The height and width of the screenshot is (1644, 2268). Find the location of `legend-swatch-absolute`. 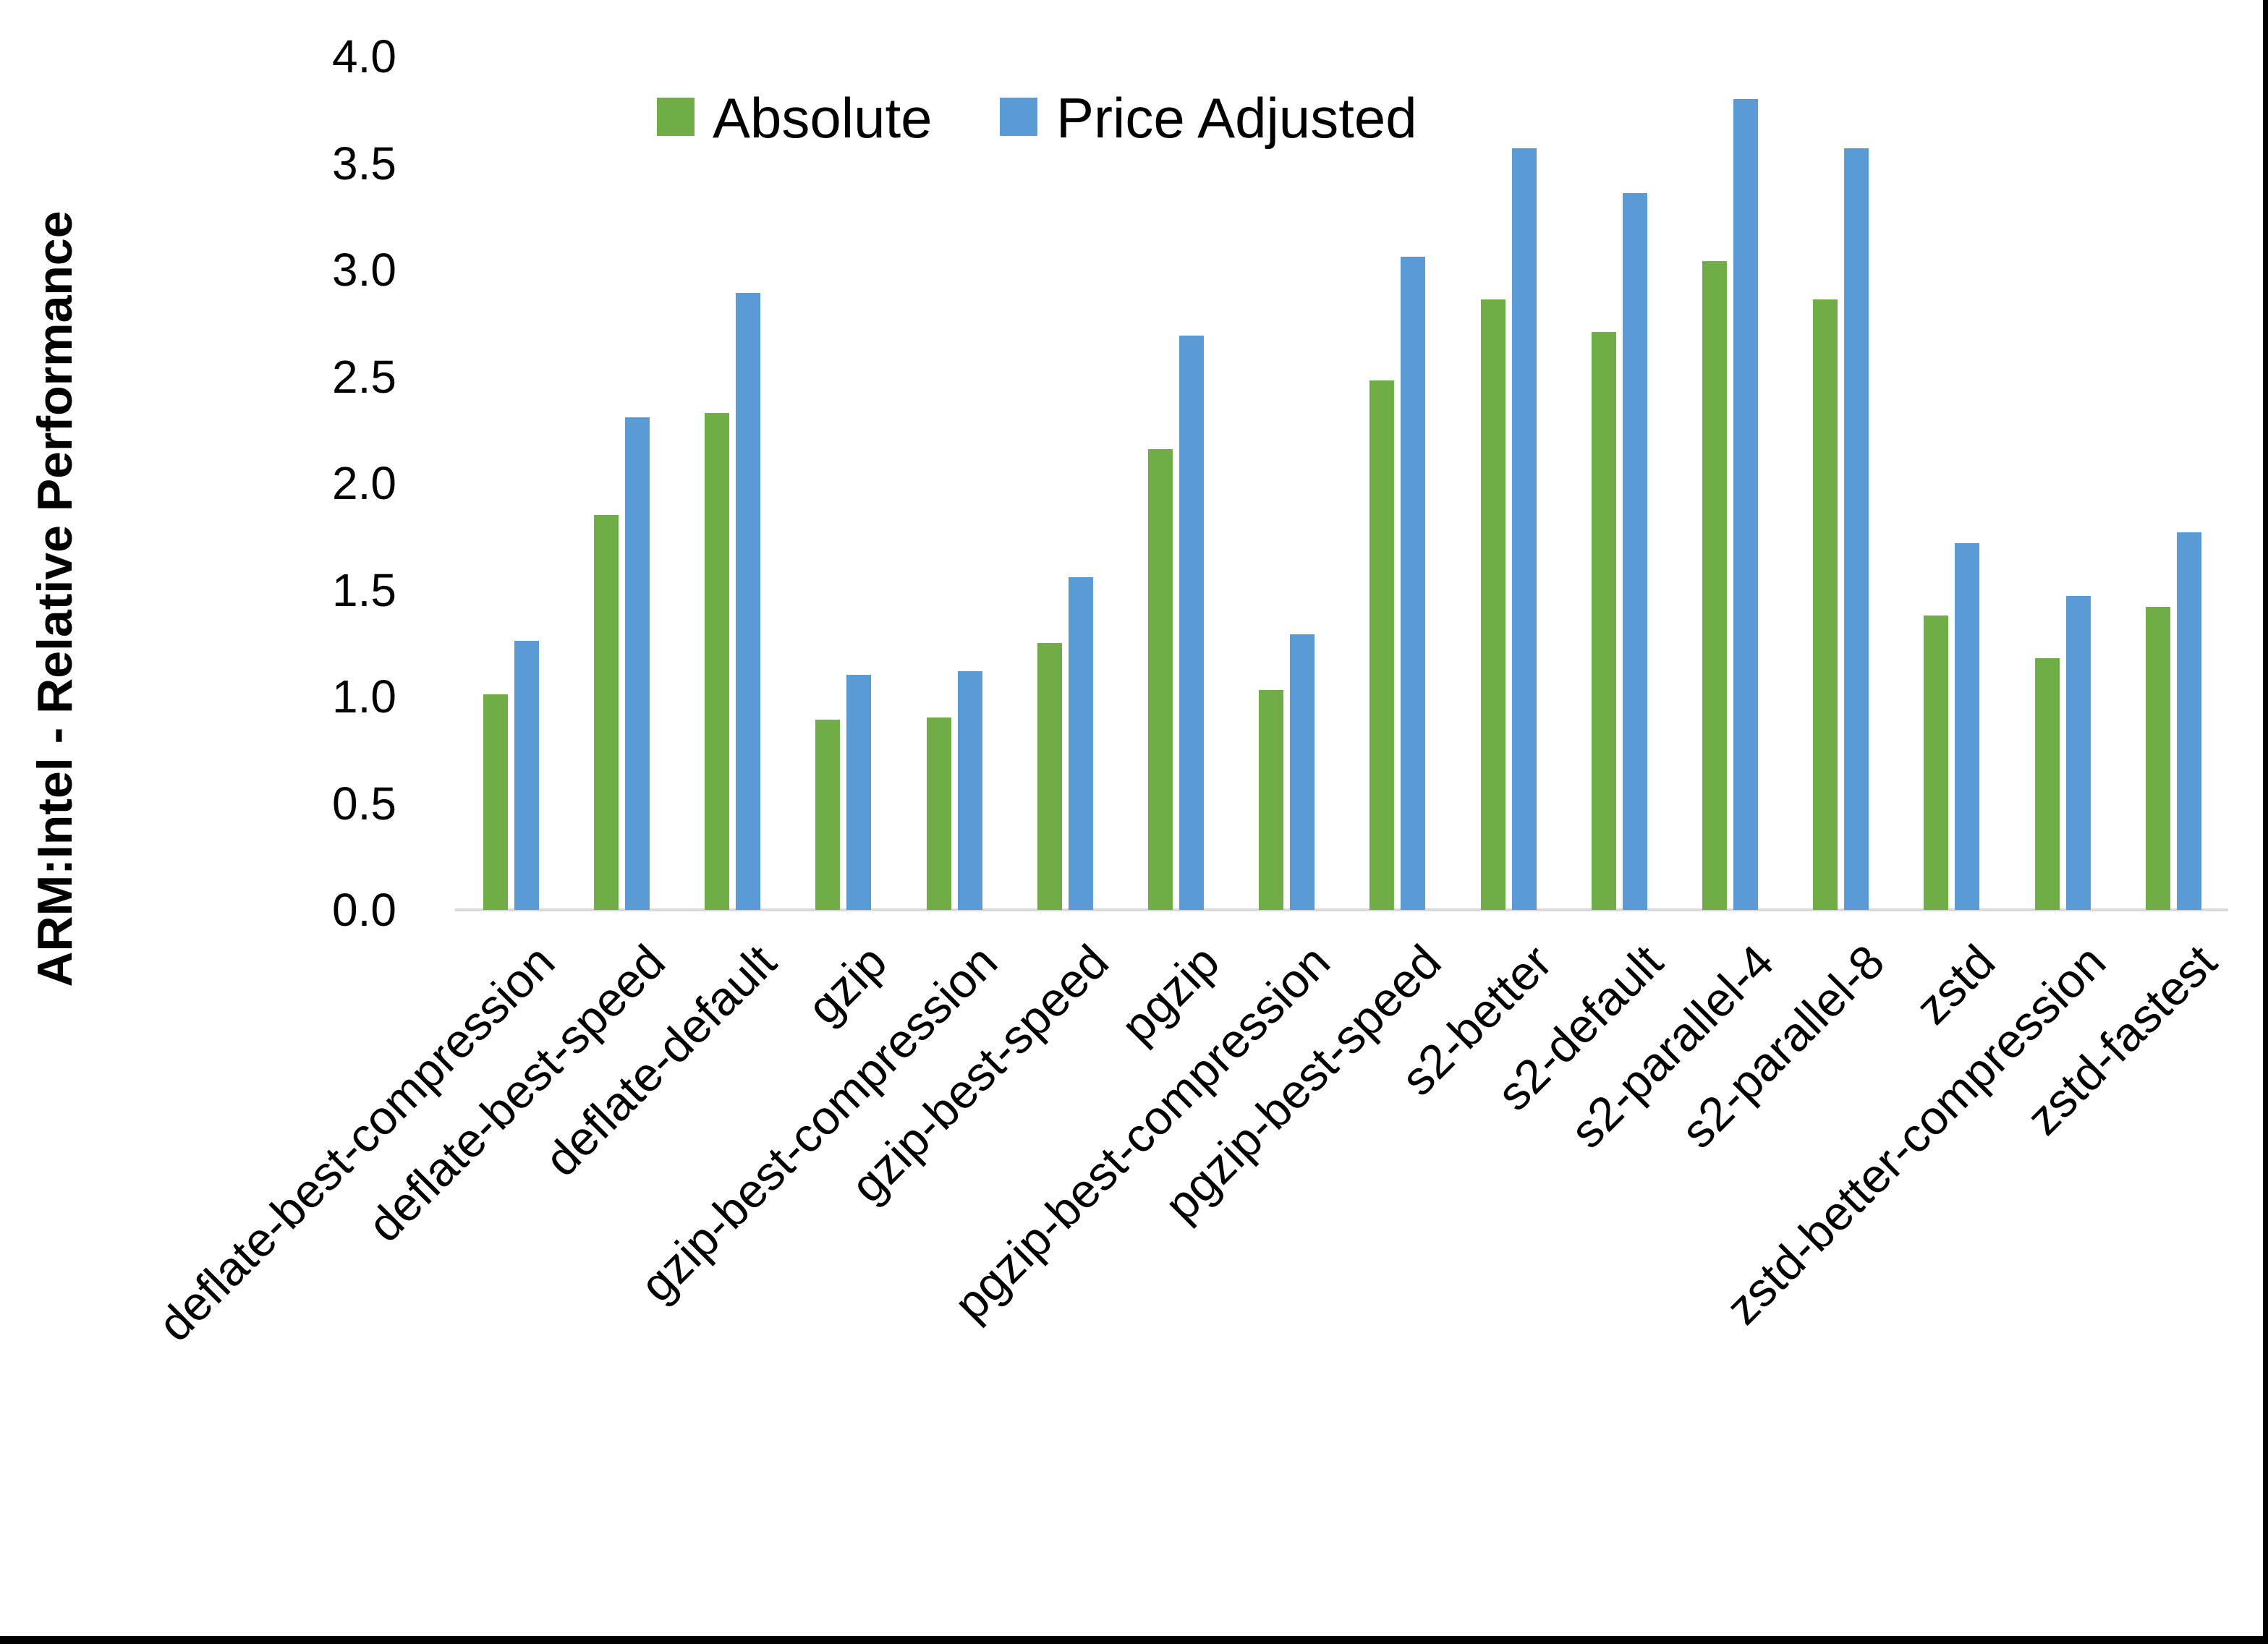

legend-swatch-absolute is located at coordinates (676, 117).